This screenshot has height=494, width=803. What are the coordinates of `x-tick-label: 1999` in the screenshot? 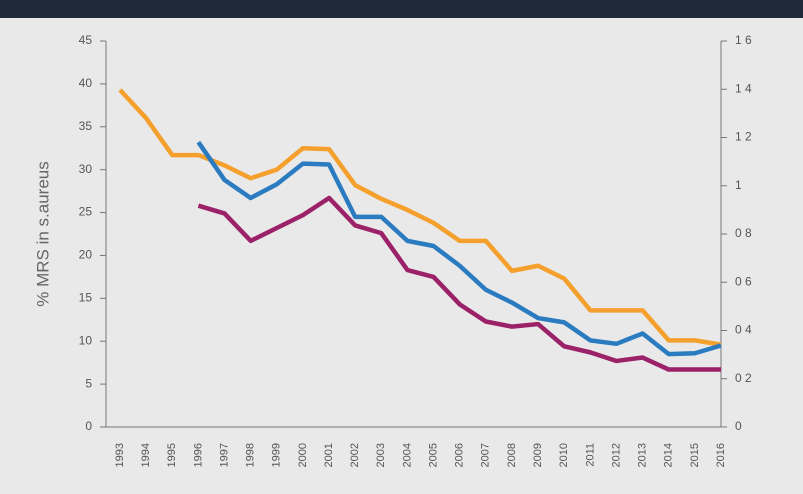 It's located at (277, 455).